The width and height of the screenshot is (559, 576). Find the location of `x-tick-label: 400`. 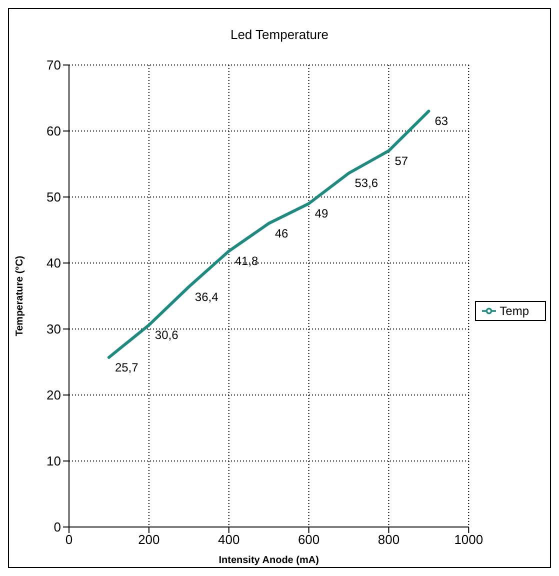

x-tick-label: 400 is located at coordinates (229, 540).